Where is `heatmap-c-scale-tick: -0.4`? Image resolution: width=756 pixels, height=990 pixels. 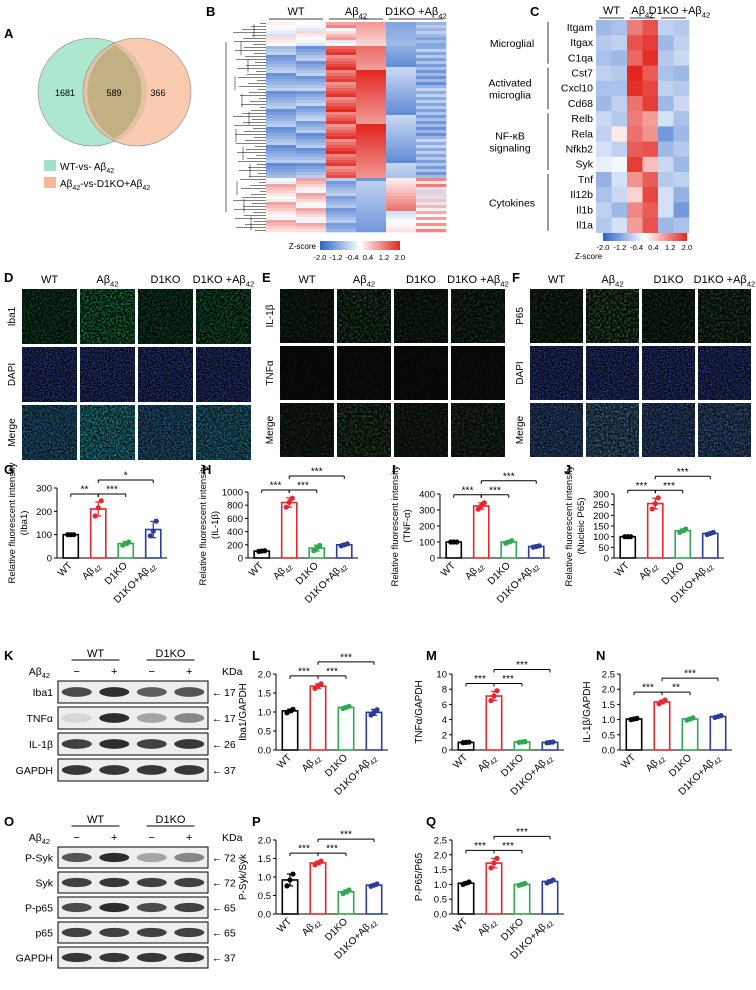 heatmap-c-scale-tick: -0.4 is located at coordinates (636, 247).